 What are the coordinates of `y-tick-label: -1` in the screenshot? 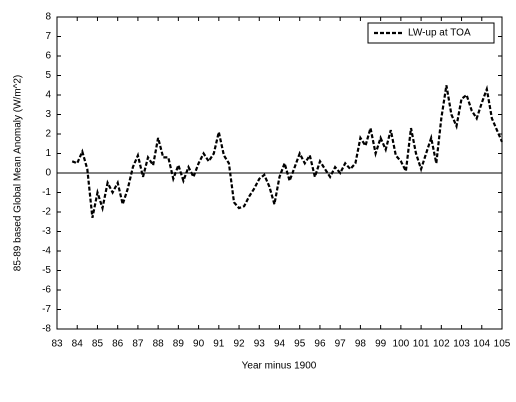 It's located at (46, 192).